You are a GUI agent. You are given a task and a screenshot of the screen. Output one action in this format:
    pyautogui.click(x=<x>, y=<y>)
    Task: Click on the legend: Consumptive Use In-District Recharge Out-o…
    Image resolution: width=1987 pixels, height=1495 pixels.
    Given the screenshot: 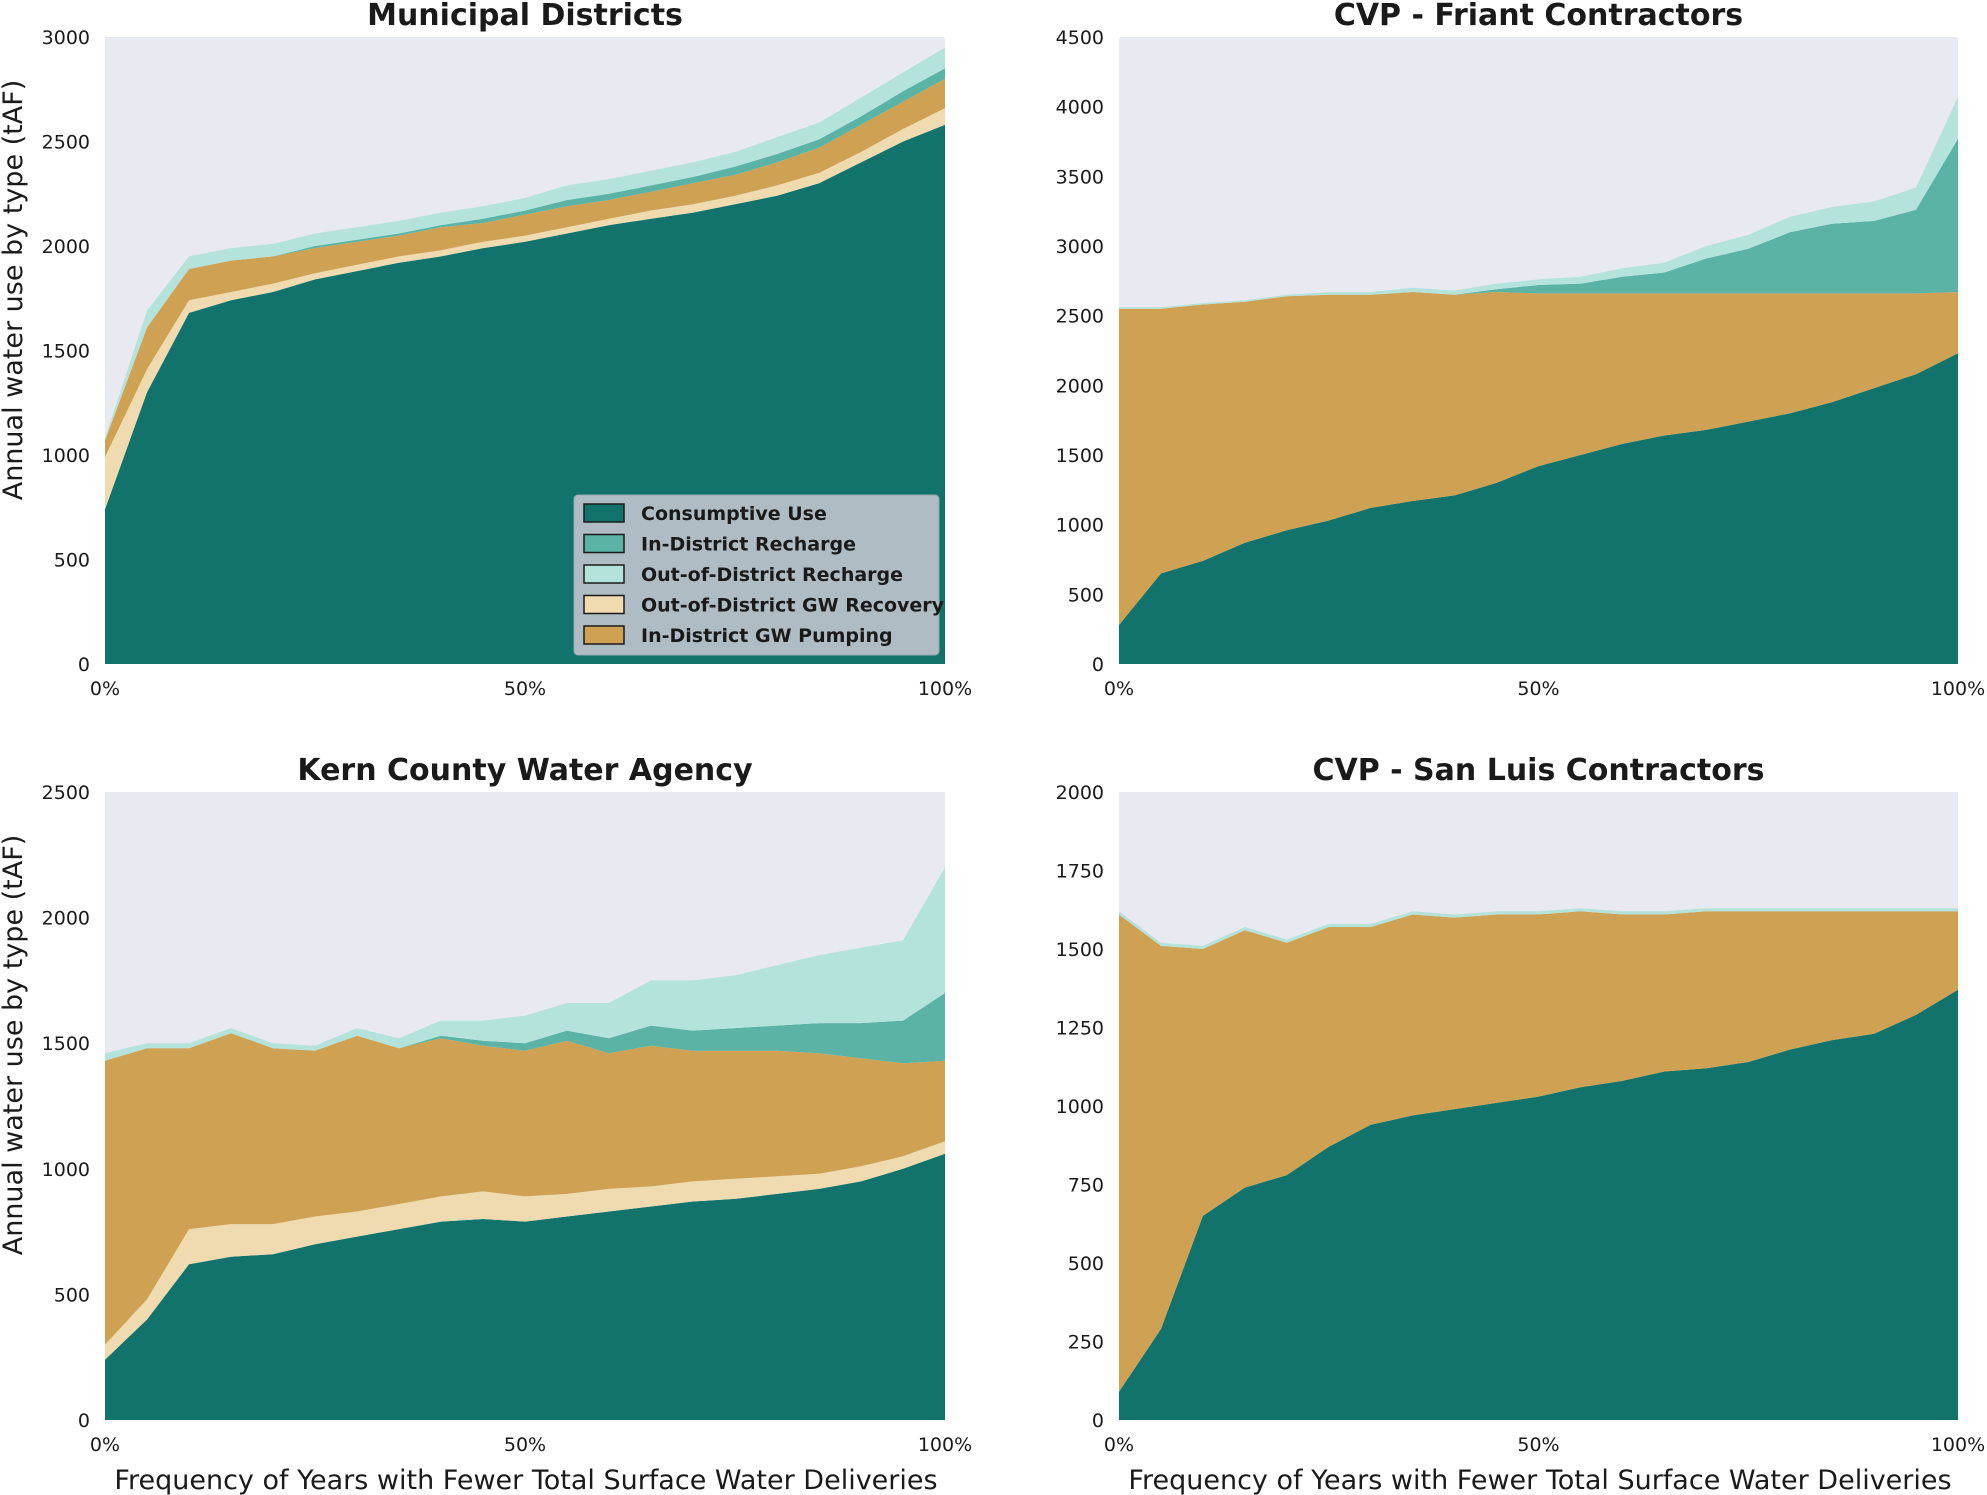 What is the action you would take?
    pyautogui.click(x=759, y=575)
    